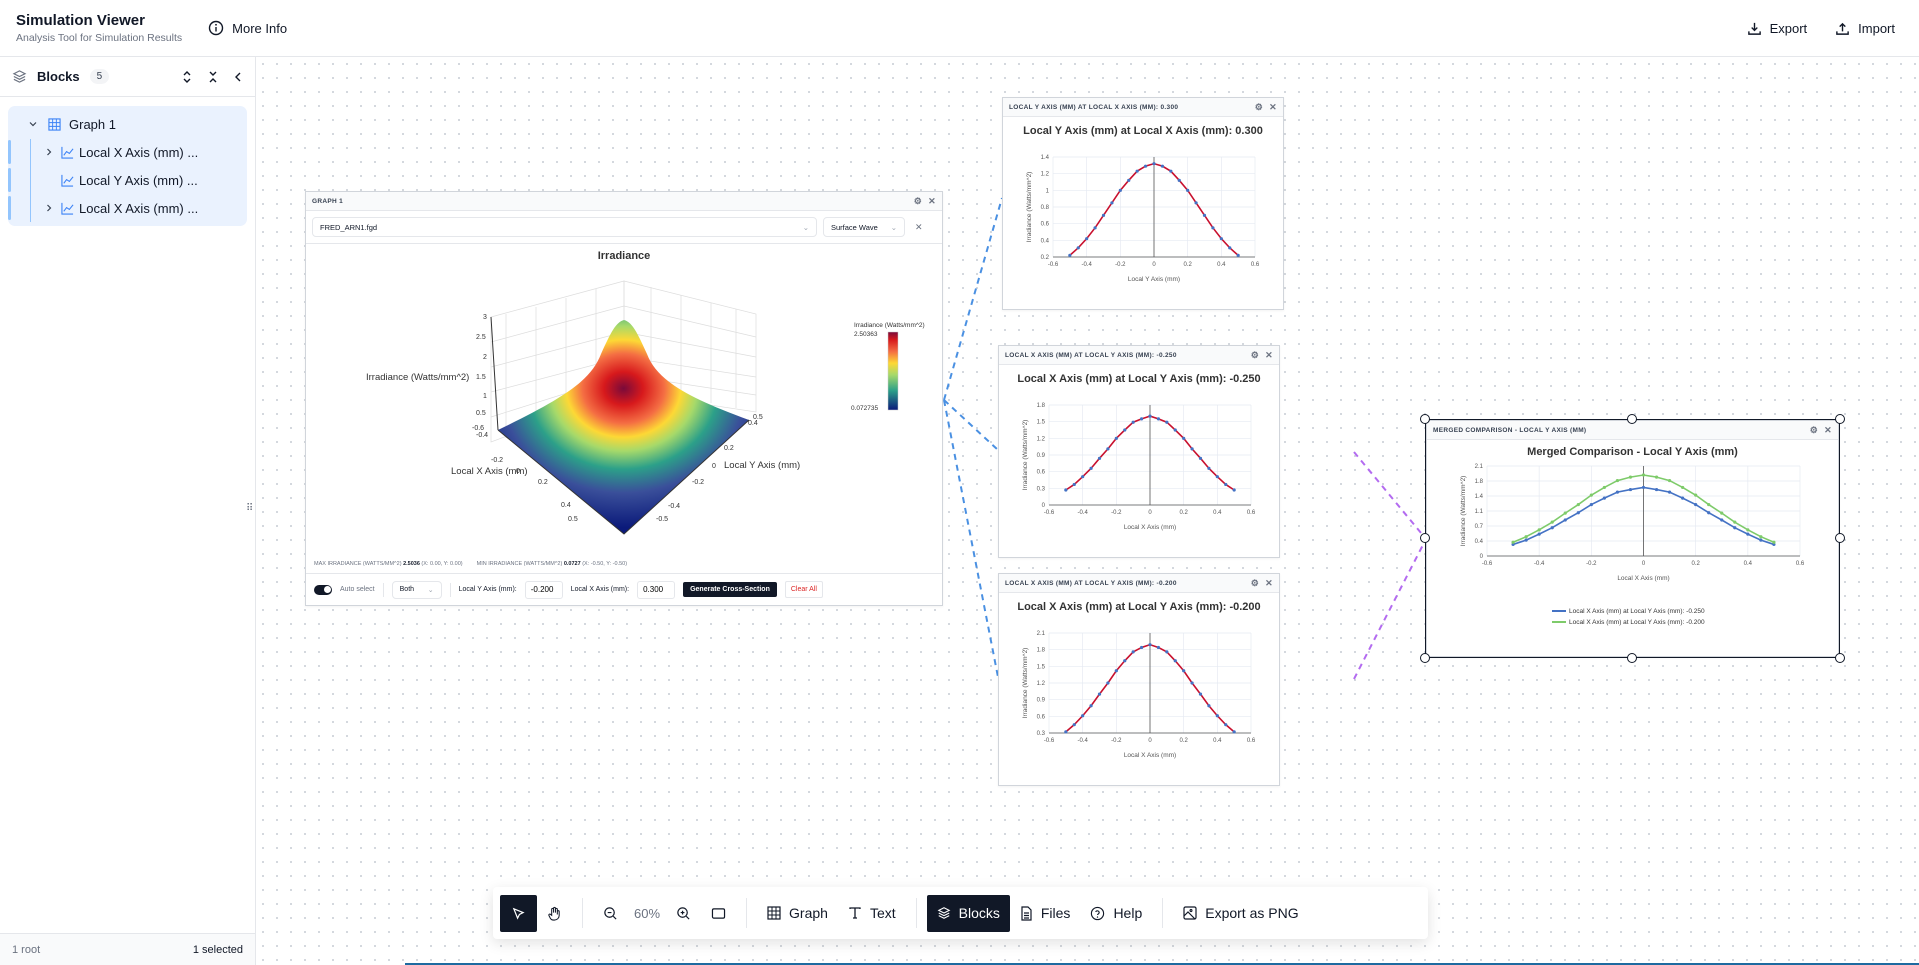  What do you see at coordinates (893, 227) in the screenshot?
I see `chevron-down-icon: ⌄` at bounding box center [893, 227].